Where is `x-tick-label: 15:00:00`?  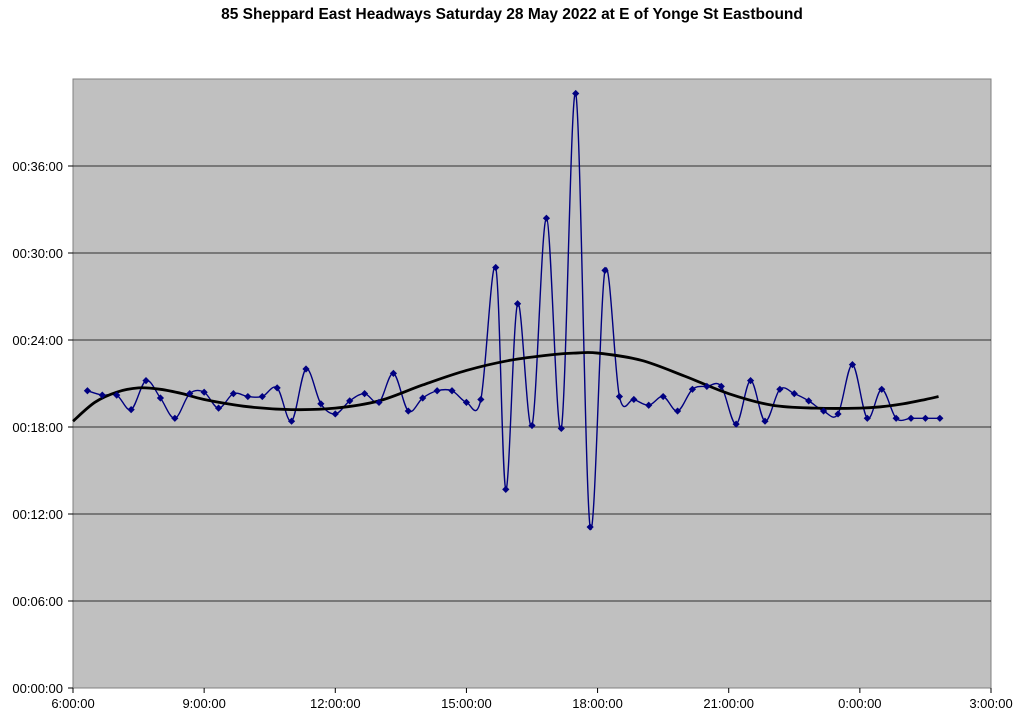 x-tick-label: 15:00:00 is located at coordinates (466, 703).